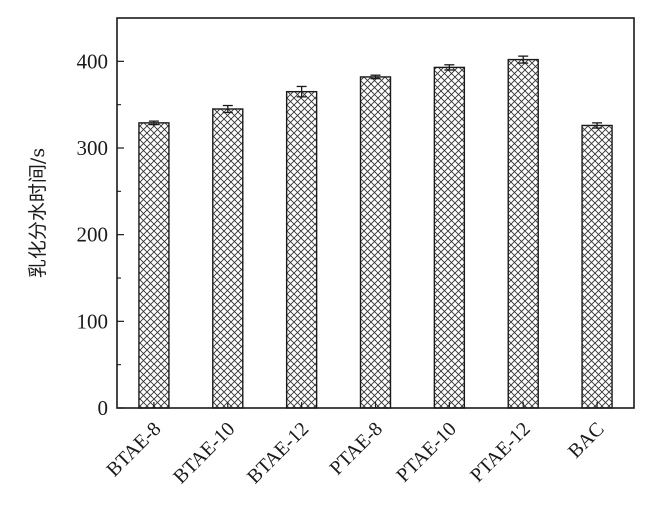  What do you see at coordinates (93, 148) in the screenshot?
I see `y-tick-label-300: 300` at bounding box center [93, 148].